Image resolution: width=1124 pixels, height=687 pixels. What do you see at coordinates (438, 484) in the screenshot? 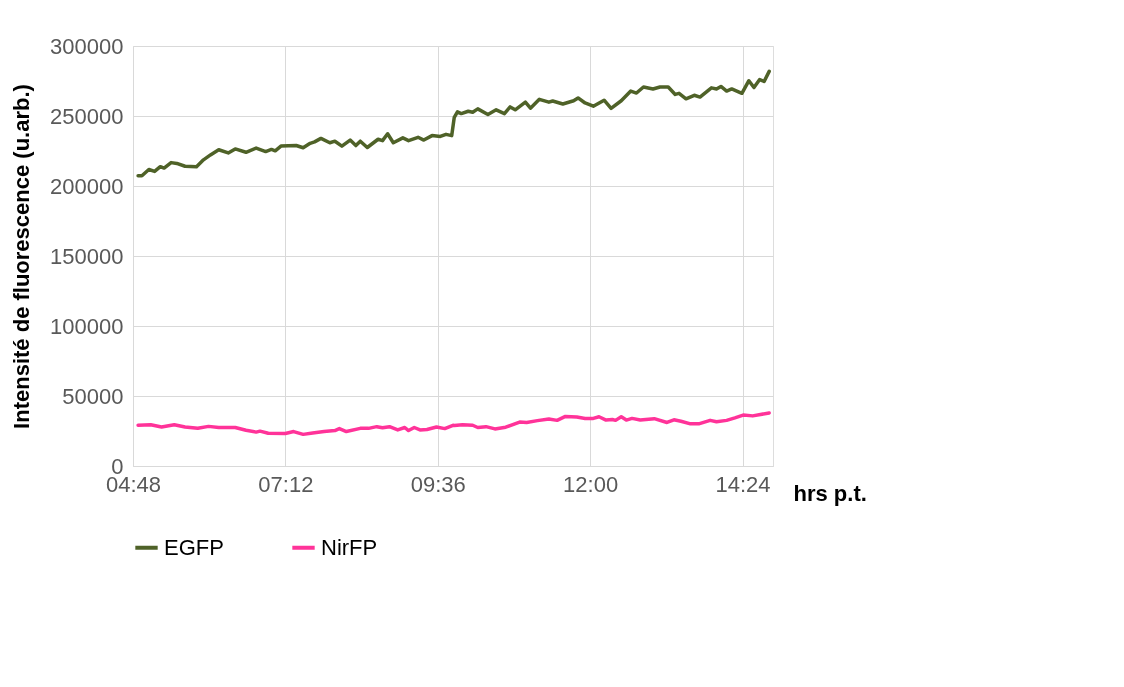
I see `x-tick-label: 09:36` at bounding box center [438, 484].